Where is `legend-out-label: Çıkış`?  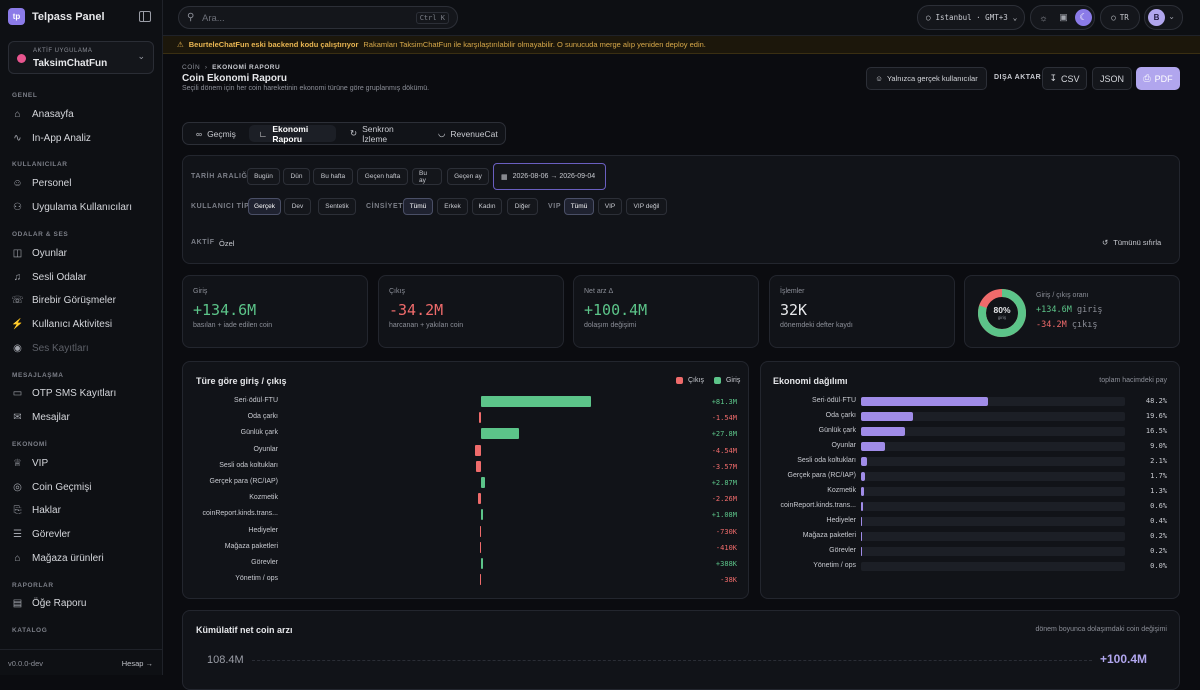
legend-out-label: Çıkış is located at coordinates (696, 380).